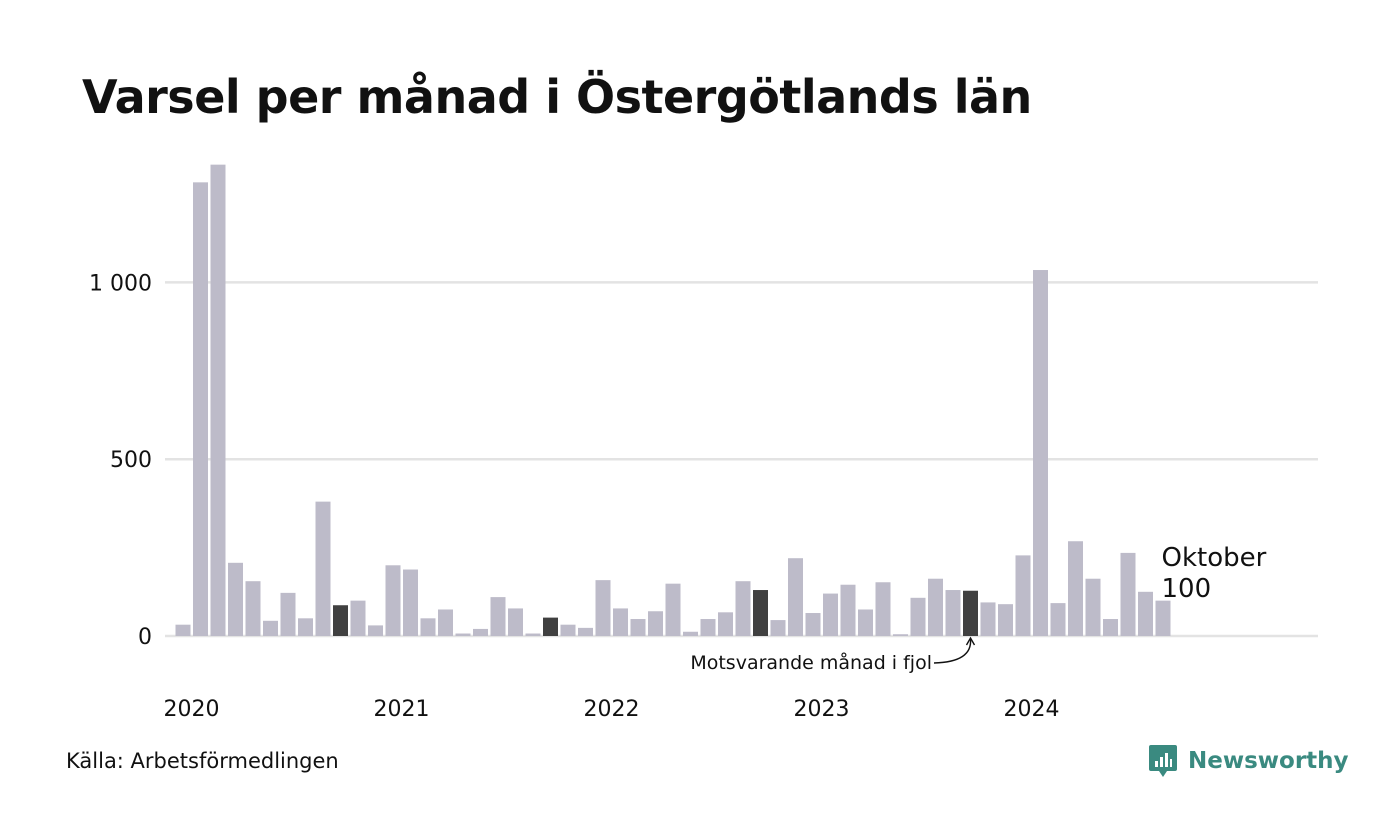 Image resolution: width=1400 pixels, height=840 pixels. I want to click on x-tick-label: 2023, so click(822, 709).